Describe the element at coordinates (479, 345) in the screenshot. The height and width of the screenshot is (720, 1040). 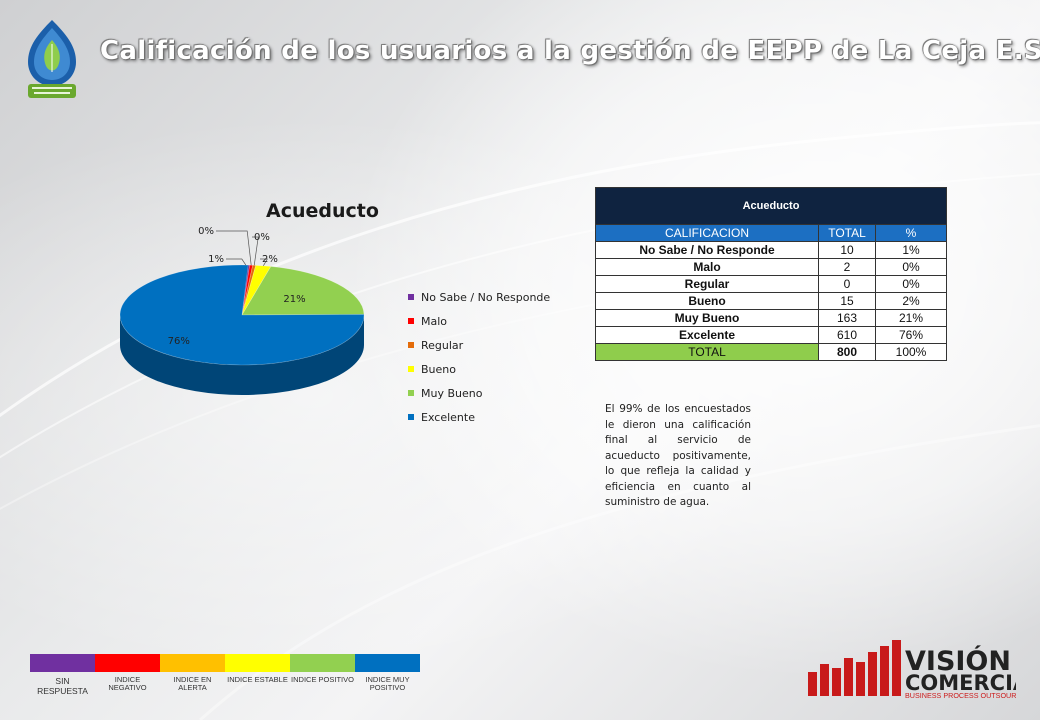
I see `legend-item: Regular` at that location.